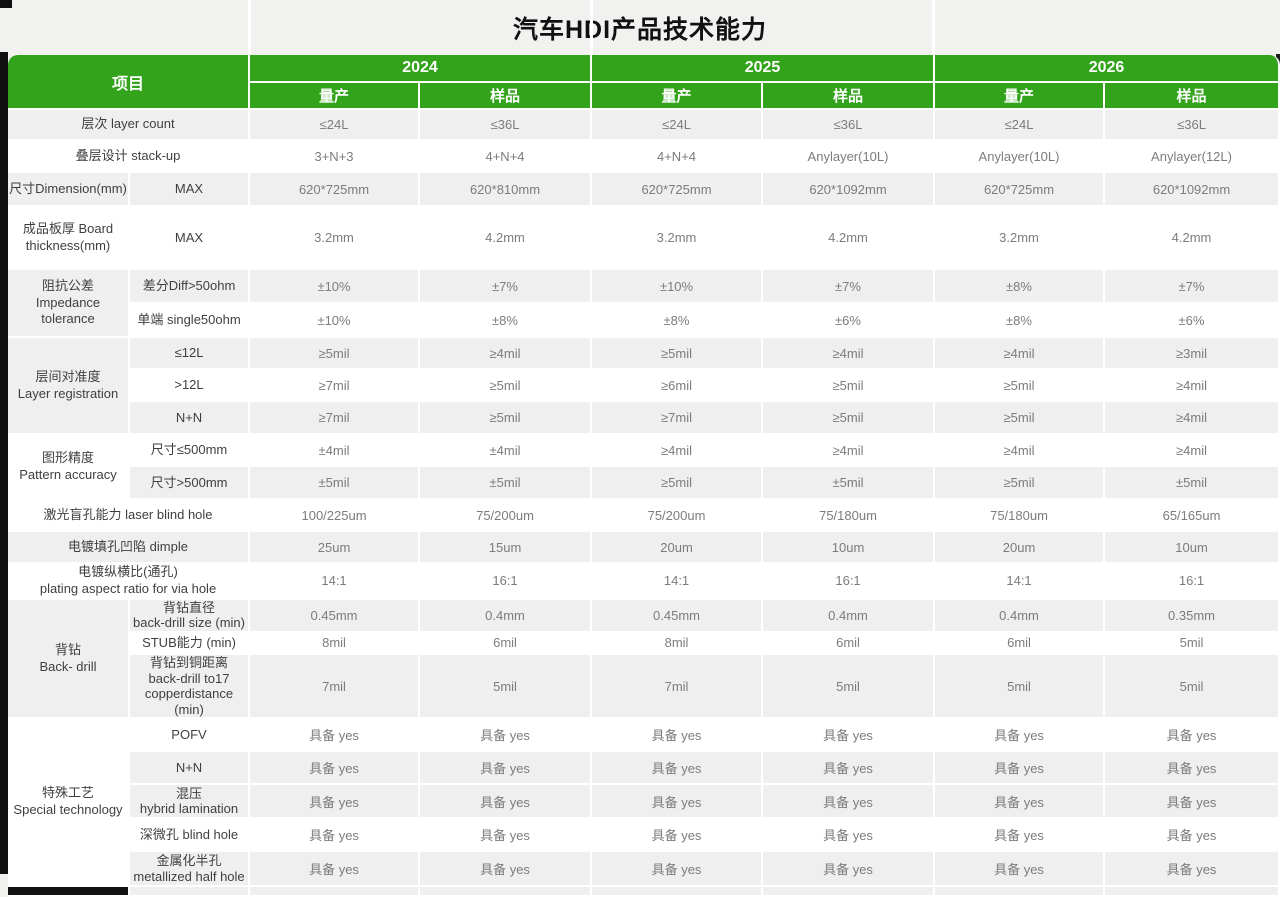 The width and height of the screenshot is (1280, 897). I want to click on group-label: 图形精度 Pattern accuracy, so click(69, 467).